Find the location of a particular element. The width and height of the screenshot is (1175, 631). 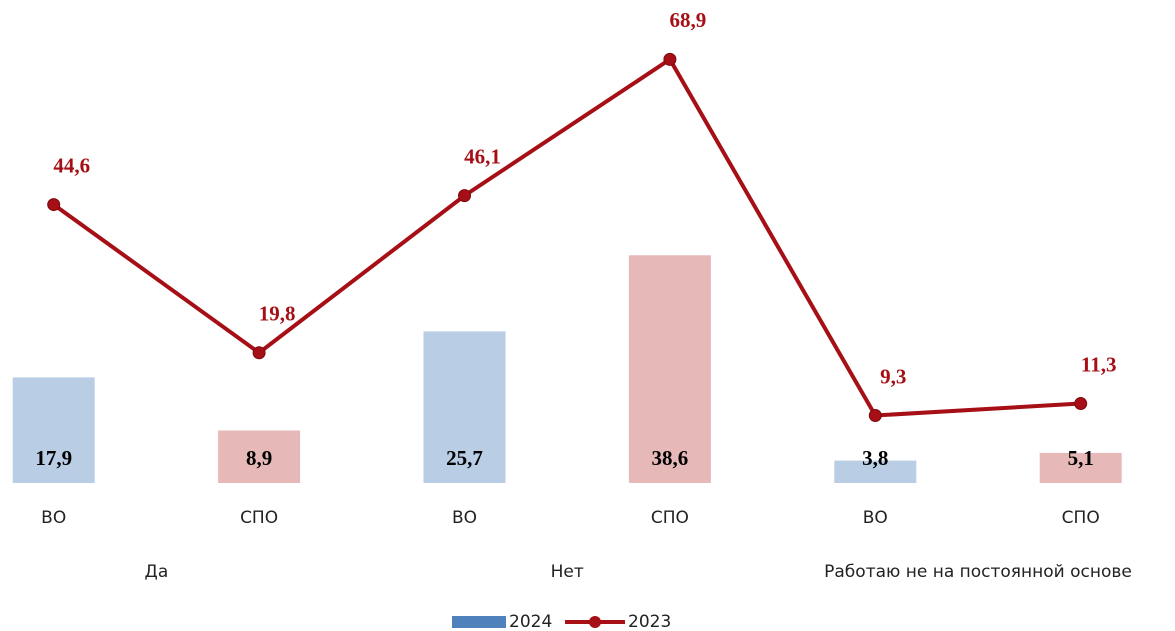

bar-value-label: 25,7 is located at coordinates (464, 458).